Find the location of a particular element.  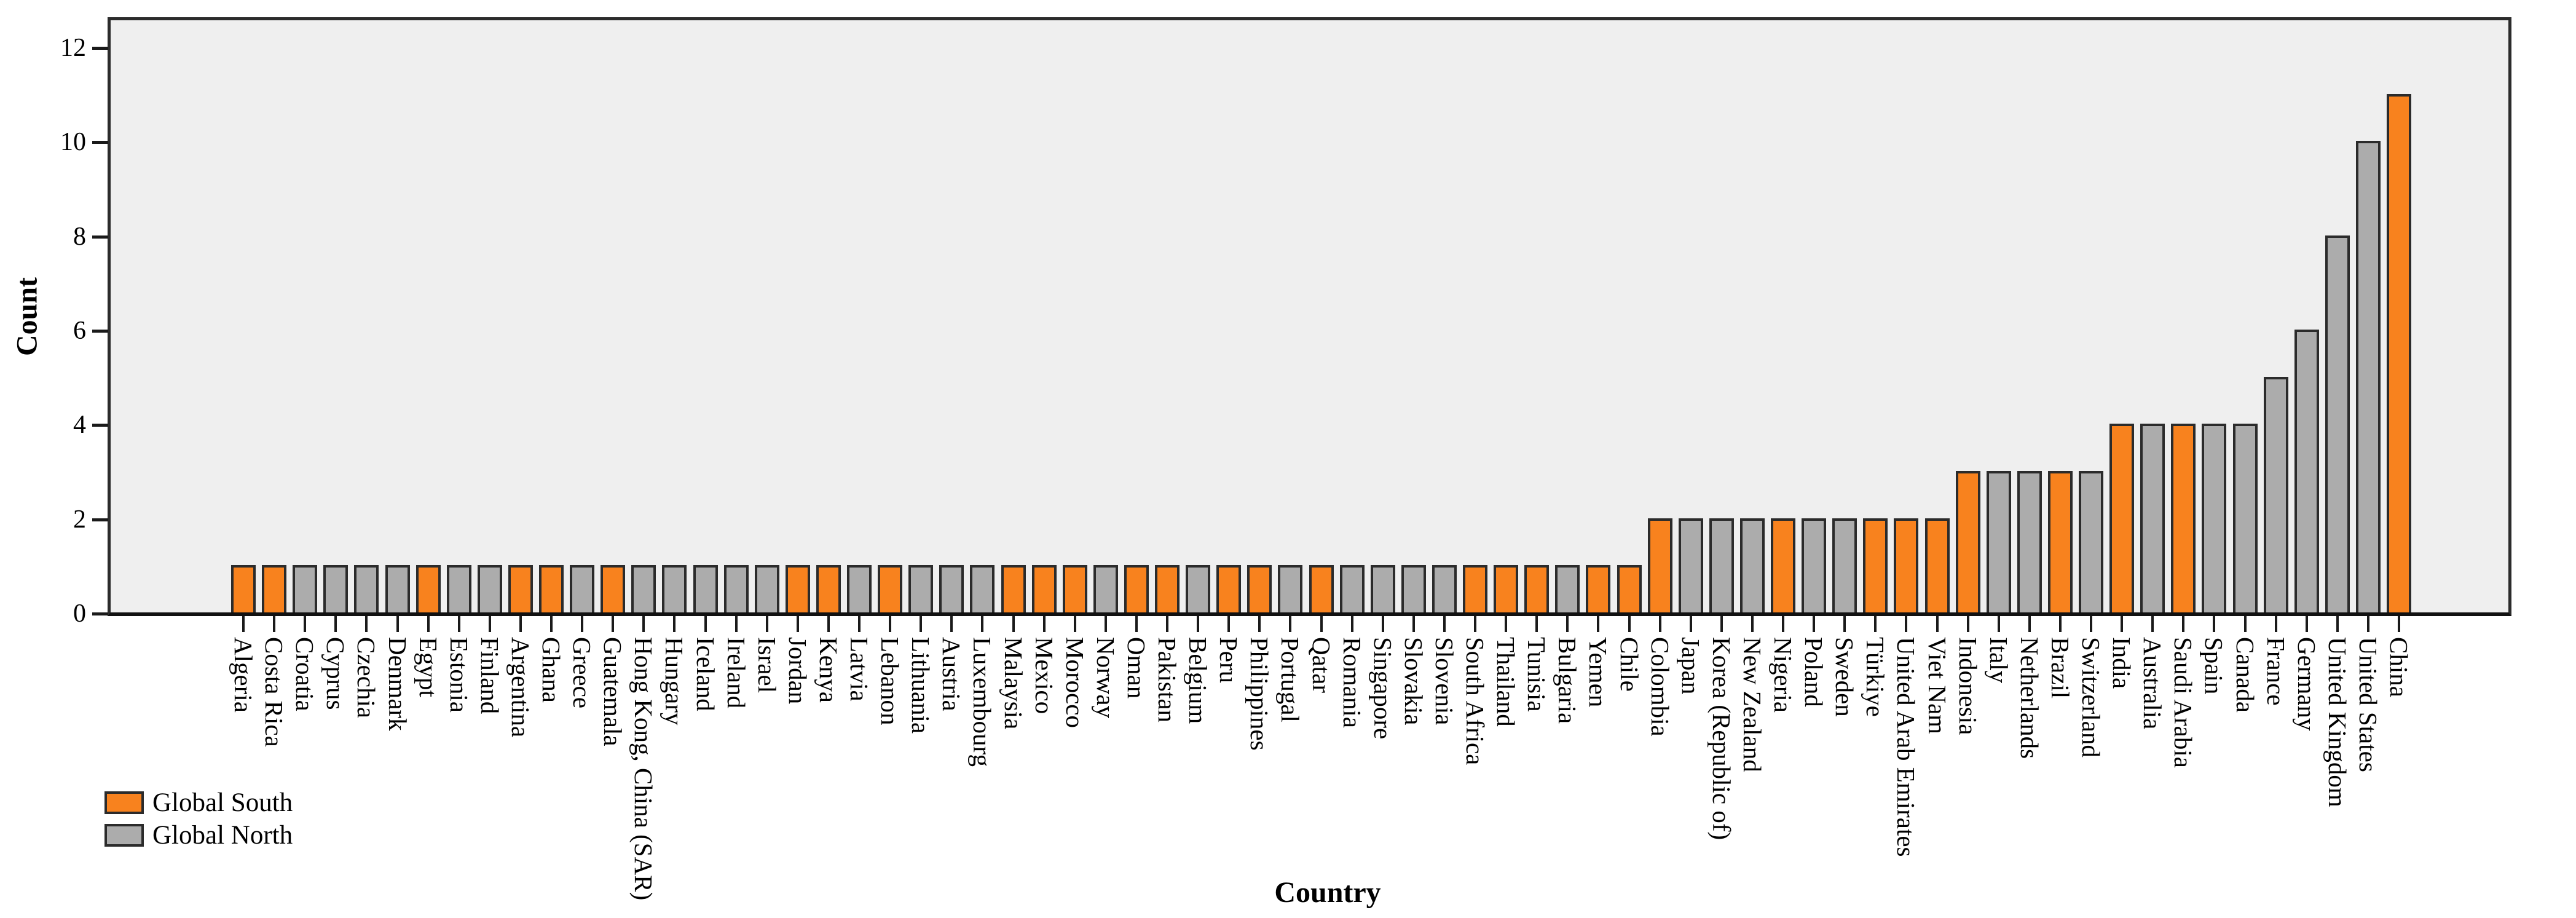

bar-singapore is located at coordinates (1383, 588).